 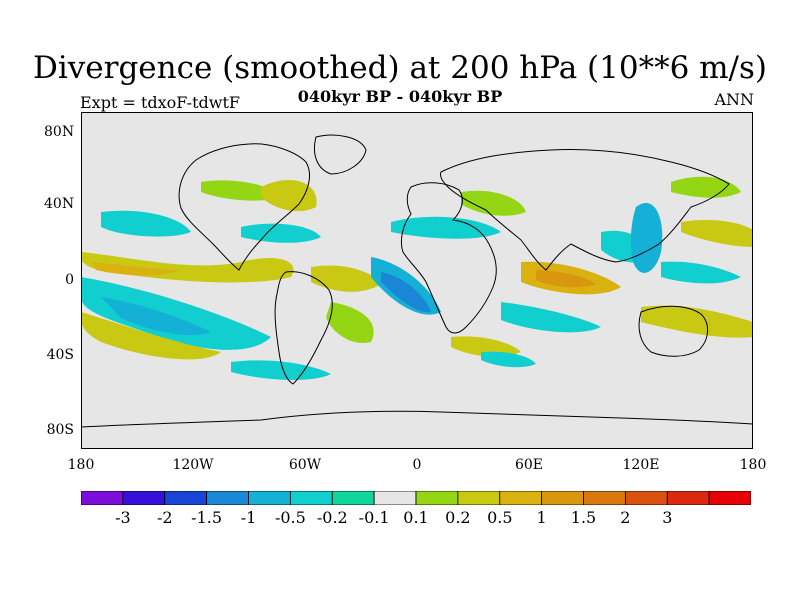 I want to click on lon-label-120e: 120E, so click(x=641, y=465).